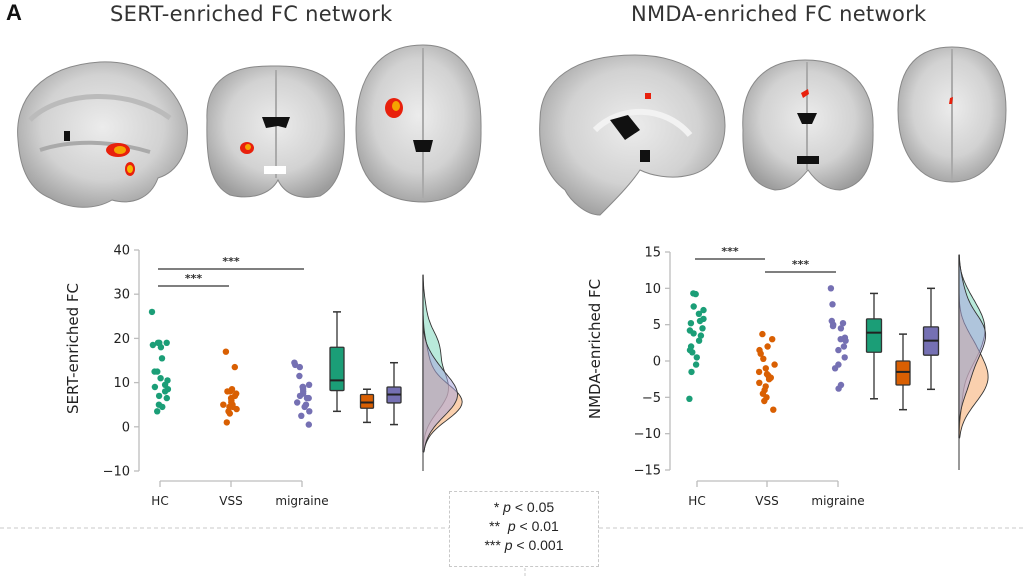  I want to click on x-tick-label-vss: VSS, so click(766, 501).